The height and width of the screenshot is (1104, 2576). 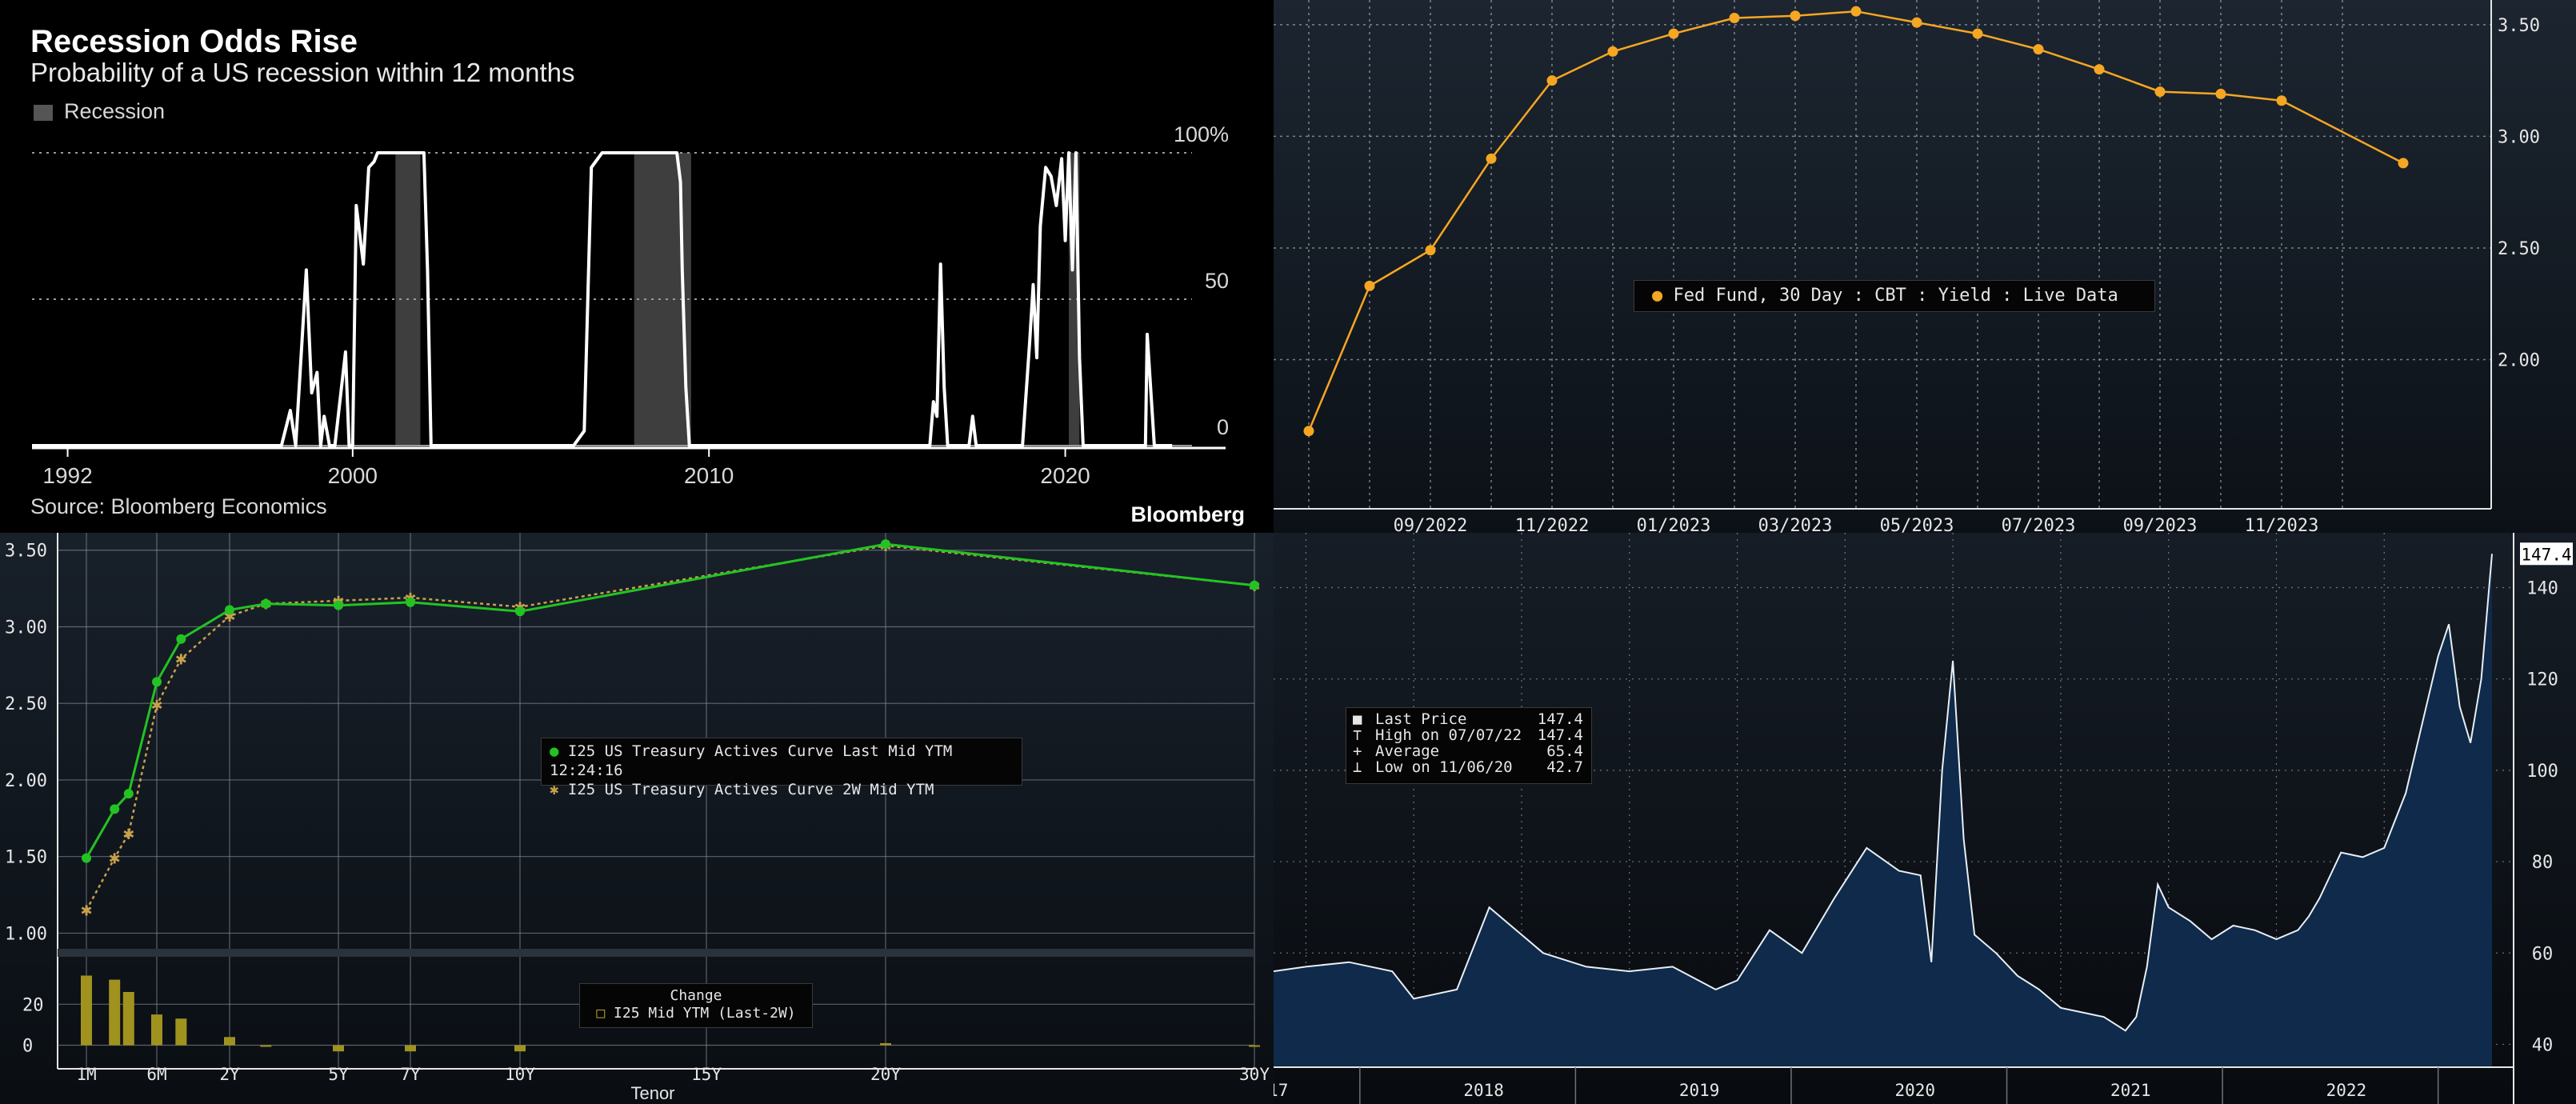 What do you see at coordinates (1431, 524) in the screenshot?
I see `x-tick-label: 09/2022` at bounding box center [1431, 524].